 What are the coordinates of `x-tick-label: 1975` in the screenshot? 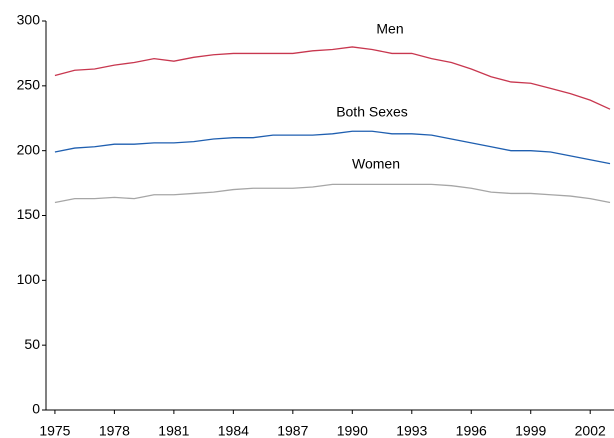 It's located at (54, 430).